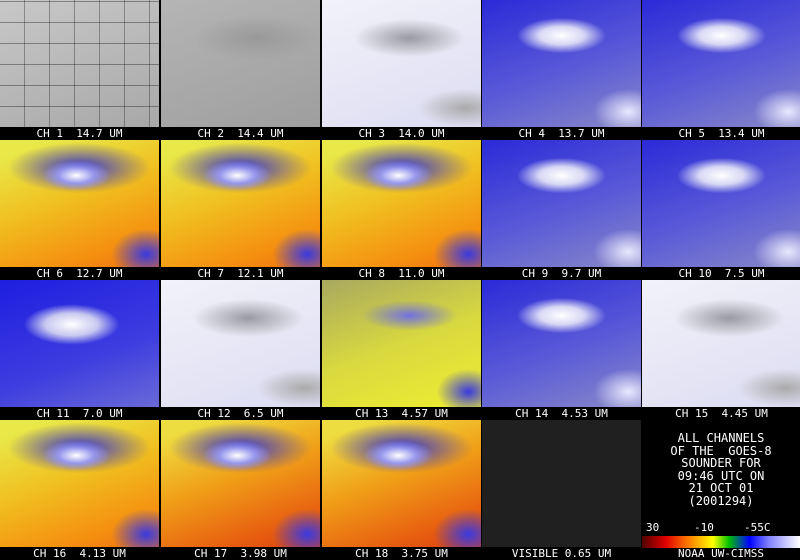 This screenshot has width=800, height=560. I want to click on credit: NOAA UW-CIMSS, so click(721, 553).